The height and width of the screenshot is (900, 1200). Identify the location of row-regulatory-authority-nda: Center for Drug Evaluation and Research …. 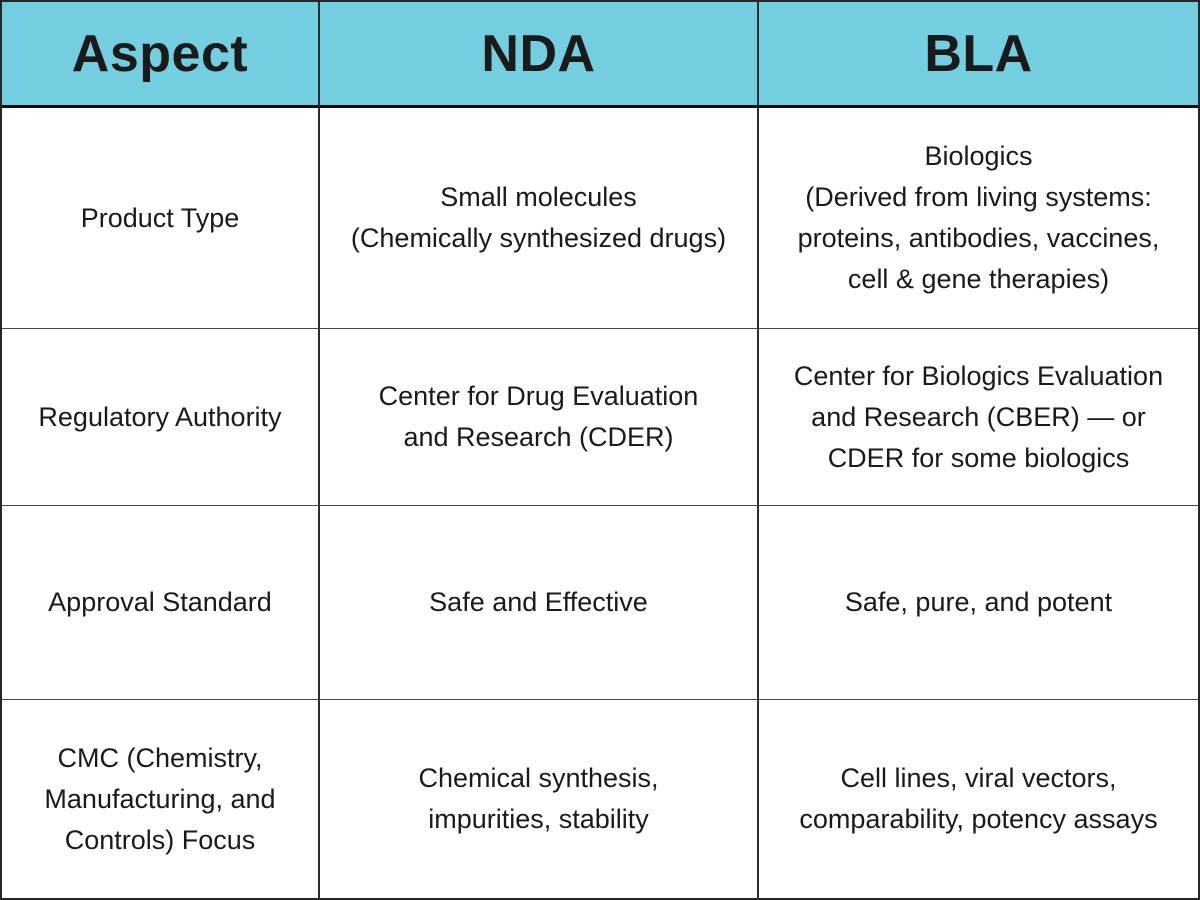
(539, 417).